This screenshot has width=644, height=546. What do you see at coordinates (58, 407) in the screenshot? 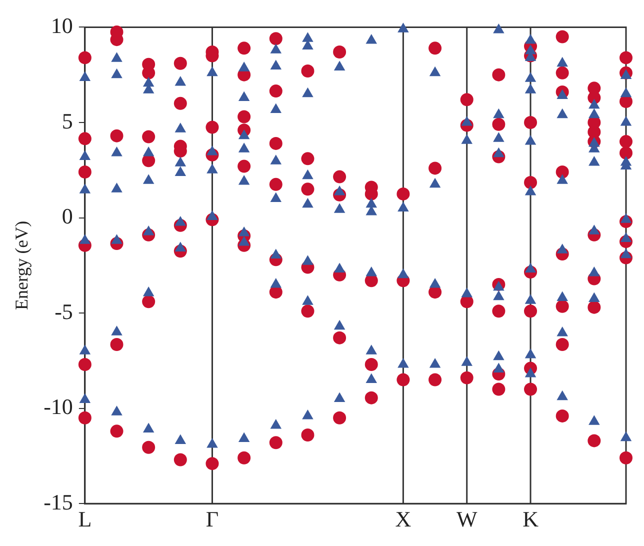
I see `y-tick-label: -10` at bounding box center [58, 407].